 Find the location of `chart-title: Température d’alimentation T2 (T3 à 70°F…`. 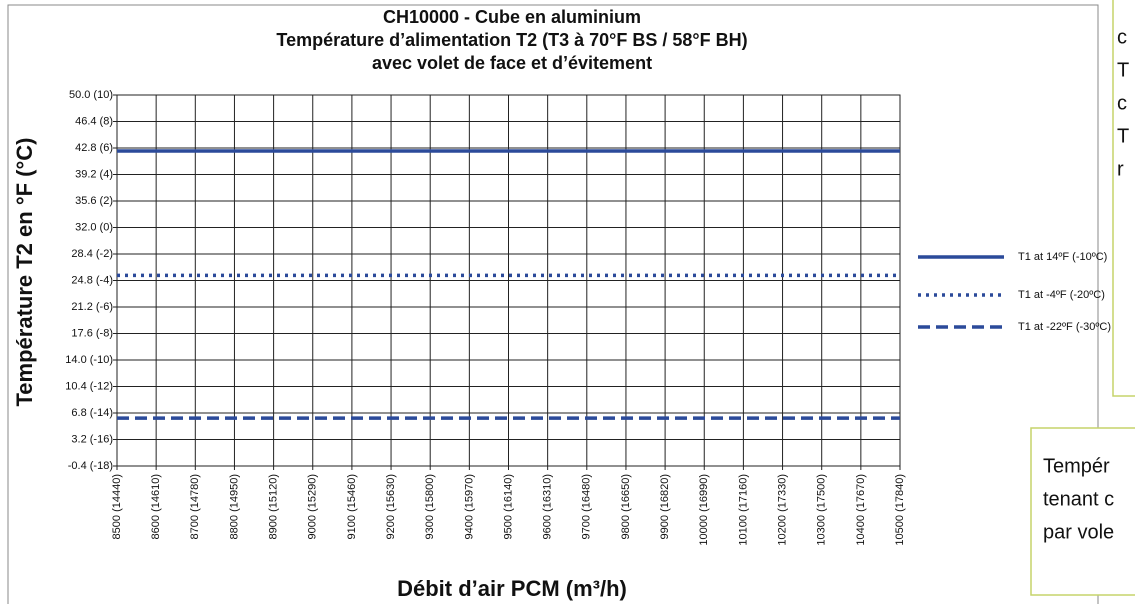

chart-title: Température d’alimentation T2 (T3 à 70°F… is located at coordinates (511, 40).